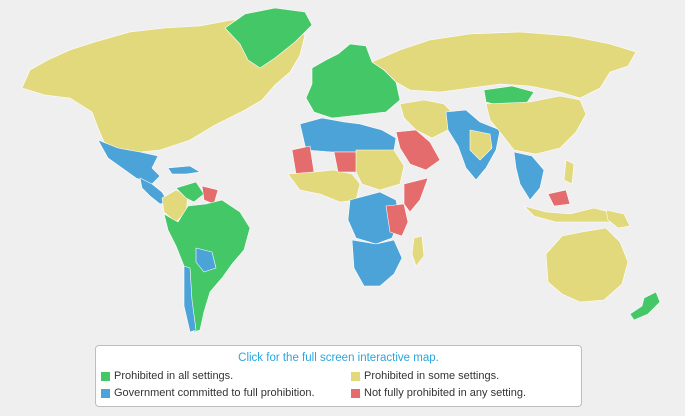 This screenshot has width=685, height=416. I want to click on legend-label: Prohibited in some settings., so click(432, 376).